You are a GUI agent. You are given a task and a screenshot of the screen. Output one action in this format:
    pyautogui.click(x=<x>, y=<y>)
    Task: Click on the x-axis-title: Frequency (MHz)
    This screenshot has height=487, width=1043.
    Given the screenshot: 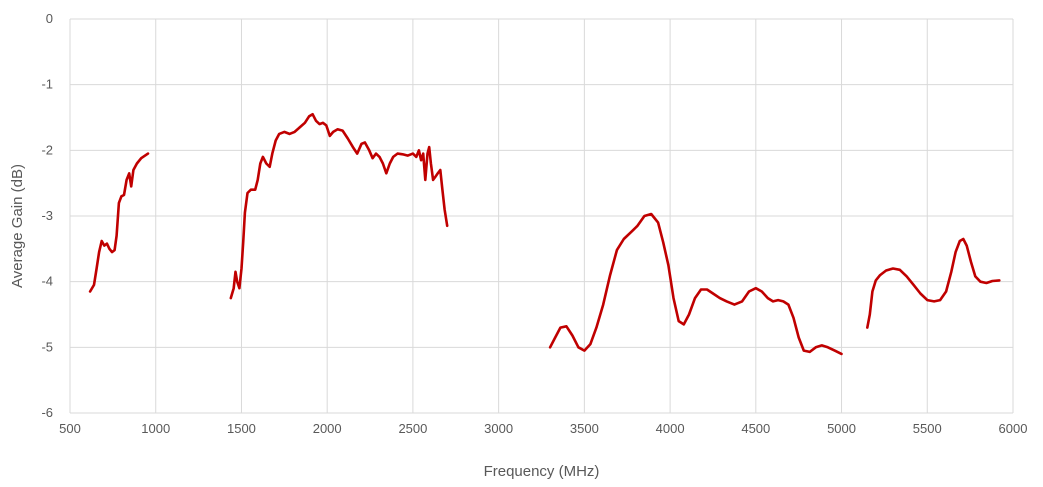 What is the action you would take?
    pyautogui.click(x=542, y=471)
    